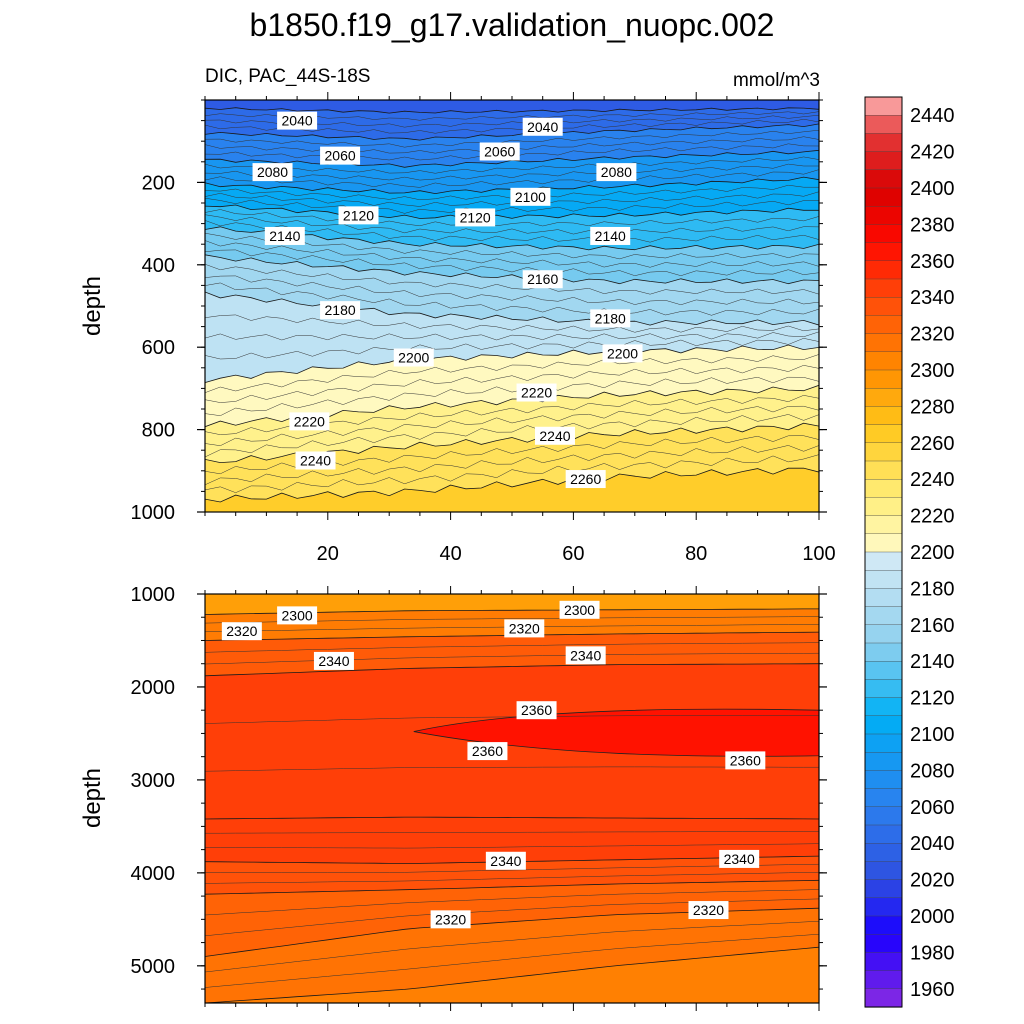  I want to click on contour-label: 2360, so click(745, 760).